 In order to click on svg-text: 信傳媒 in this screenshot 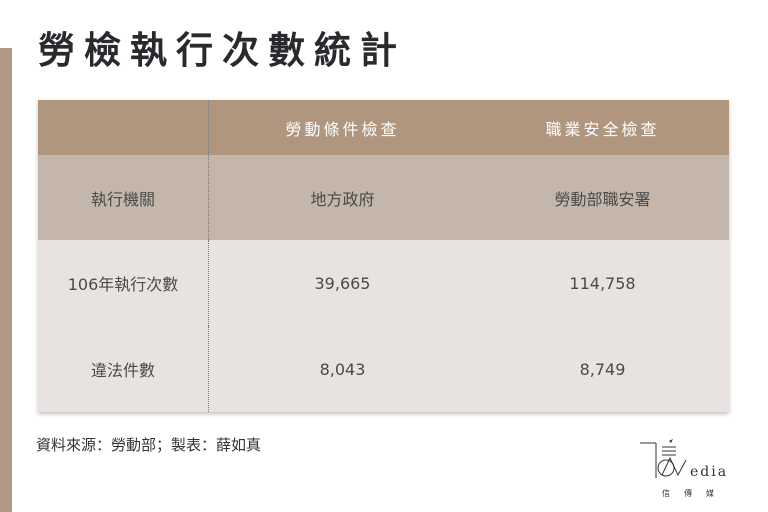, I will do `click(695, 493)`.